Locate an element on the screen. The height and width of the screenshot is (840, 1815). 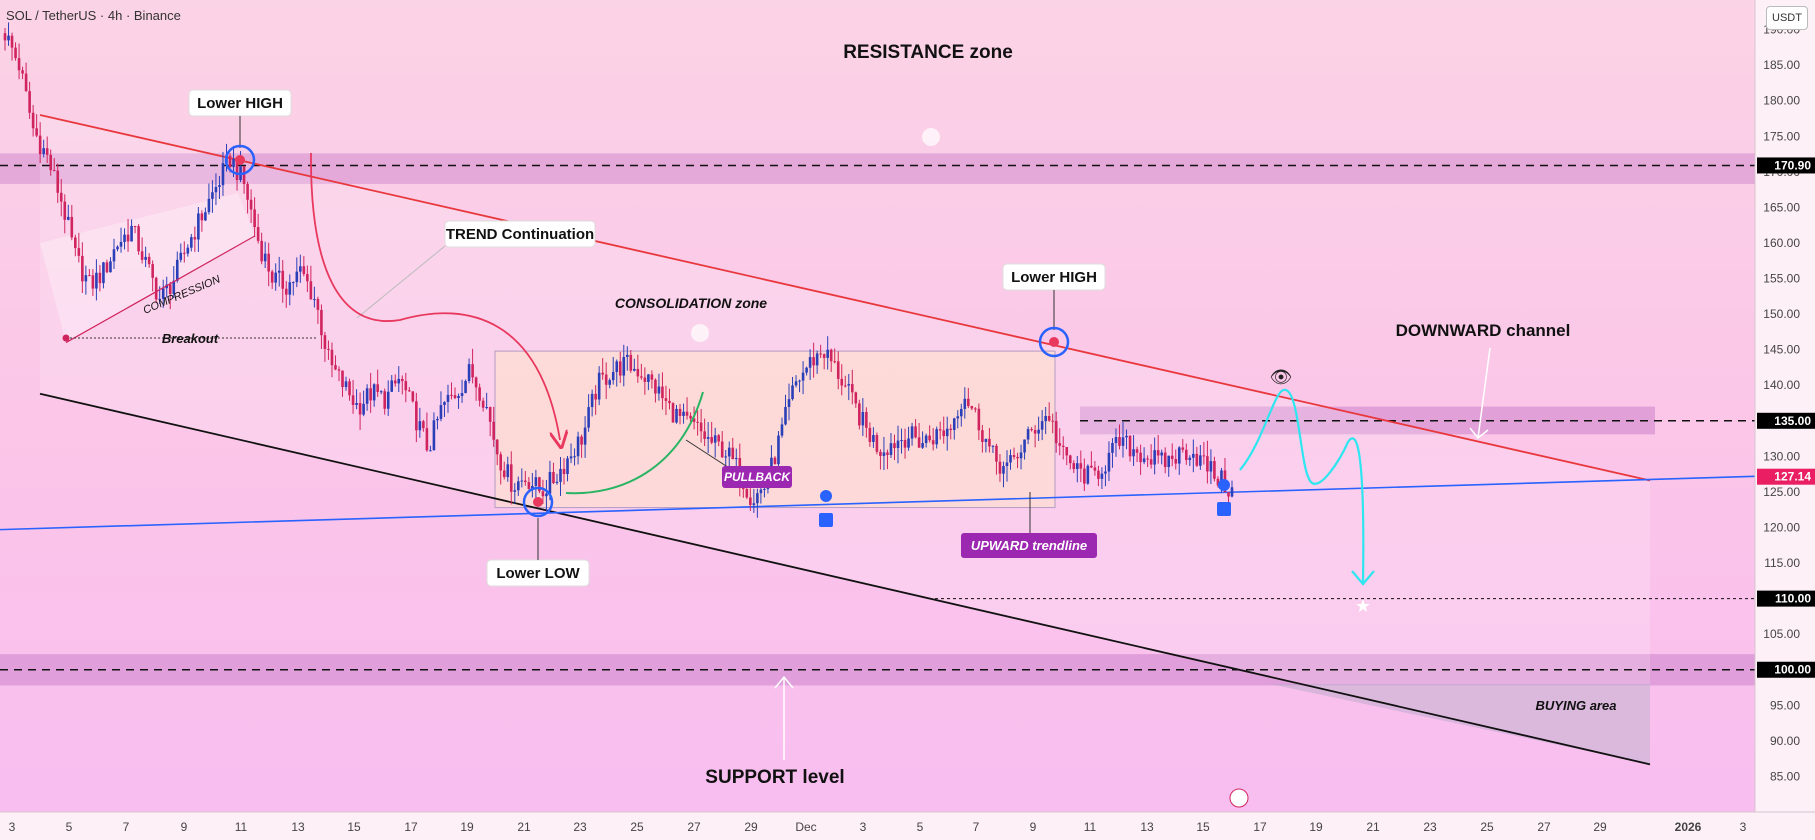
price-tick: 175.00 is located at coordinates (1781, 136).